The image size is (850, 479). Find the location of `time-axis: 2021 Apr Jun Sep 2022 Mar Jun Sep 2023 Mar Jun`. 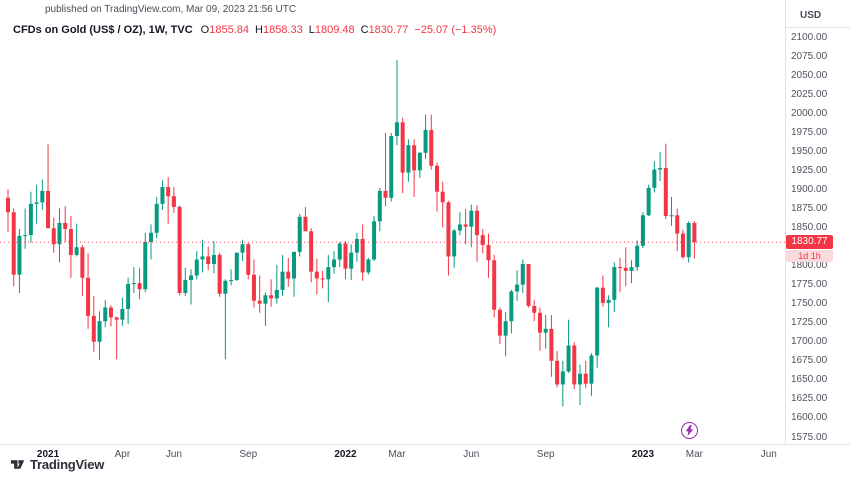

time-axis: 2021 Apr Jun Sep 2022 Mar Jun Sep 2023 Mar Jun is located at coordinates (393, 455).